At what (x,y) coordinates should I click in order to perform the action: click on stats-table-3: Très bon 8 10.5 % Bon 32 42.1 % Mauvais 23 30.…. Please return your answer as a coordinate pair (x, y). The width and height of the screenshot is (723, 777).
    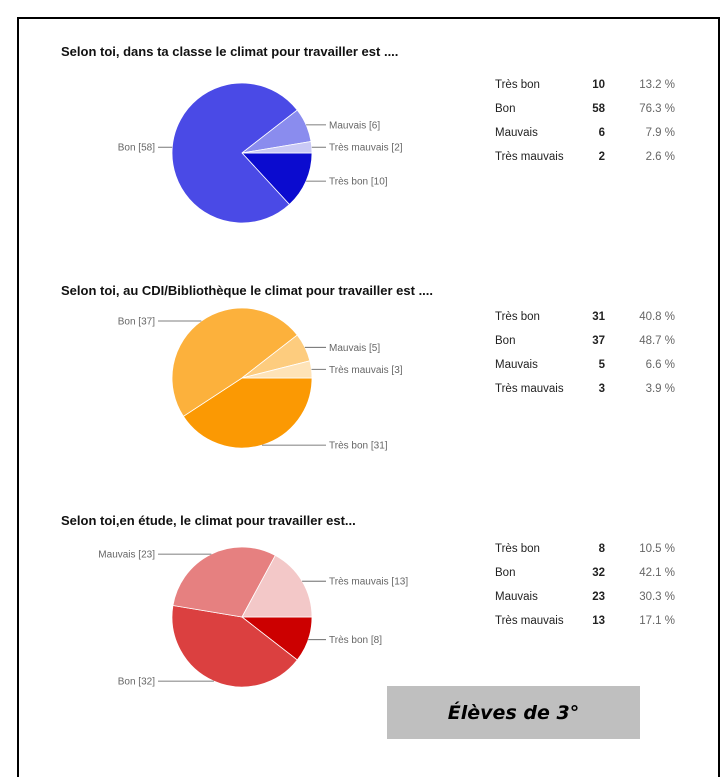
    Looking at the image, I should click on (585, 585).